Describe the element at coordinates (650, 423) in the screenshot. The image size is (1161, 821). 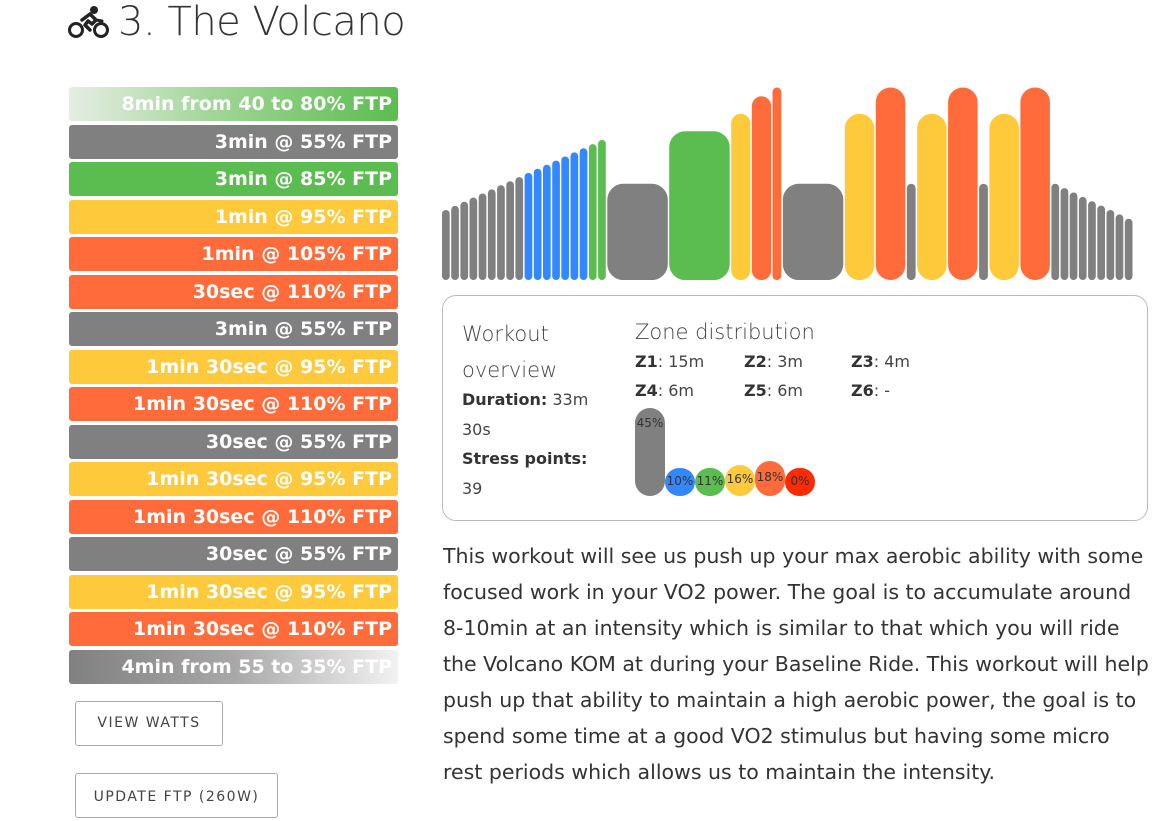
I see `zone-bar-label: 45%` at that location.